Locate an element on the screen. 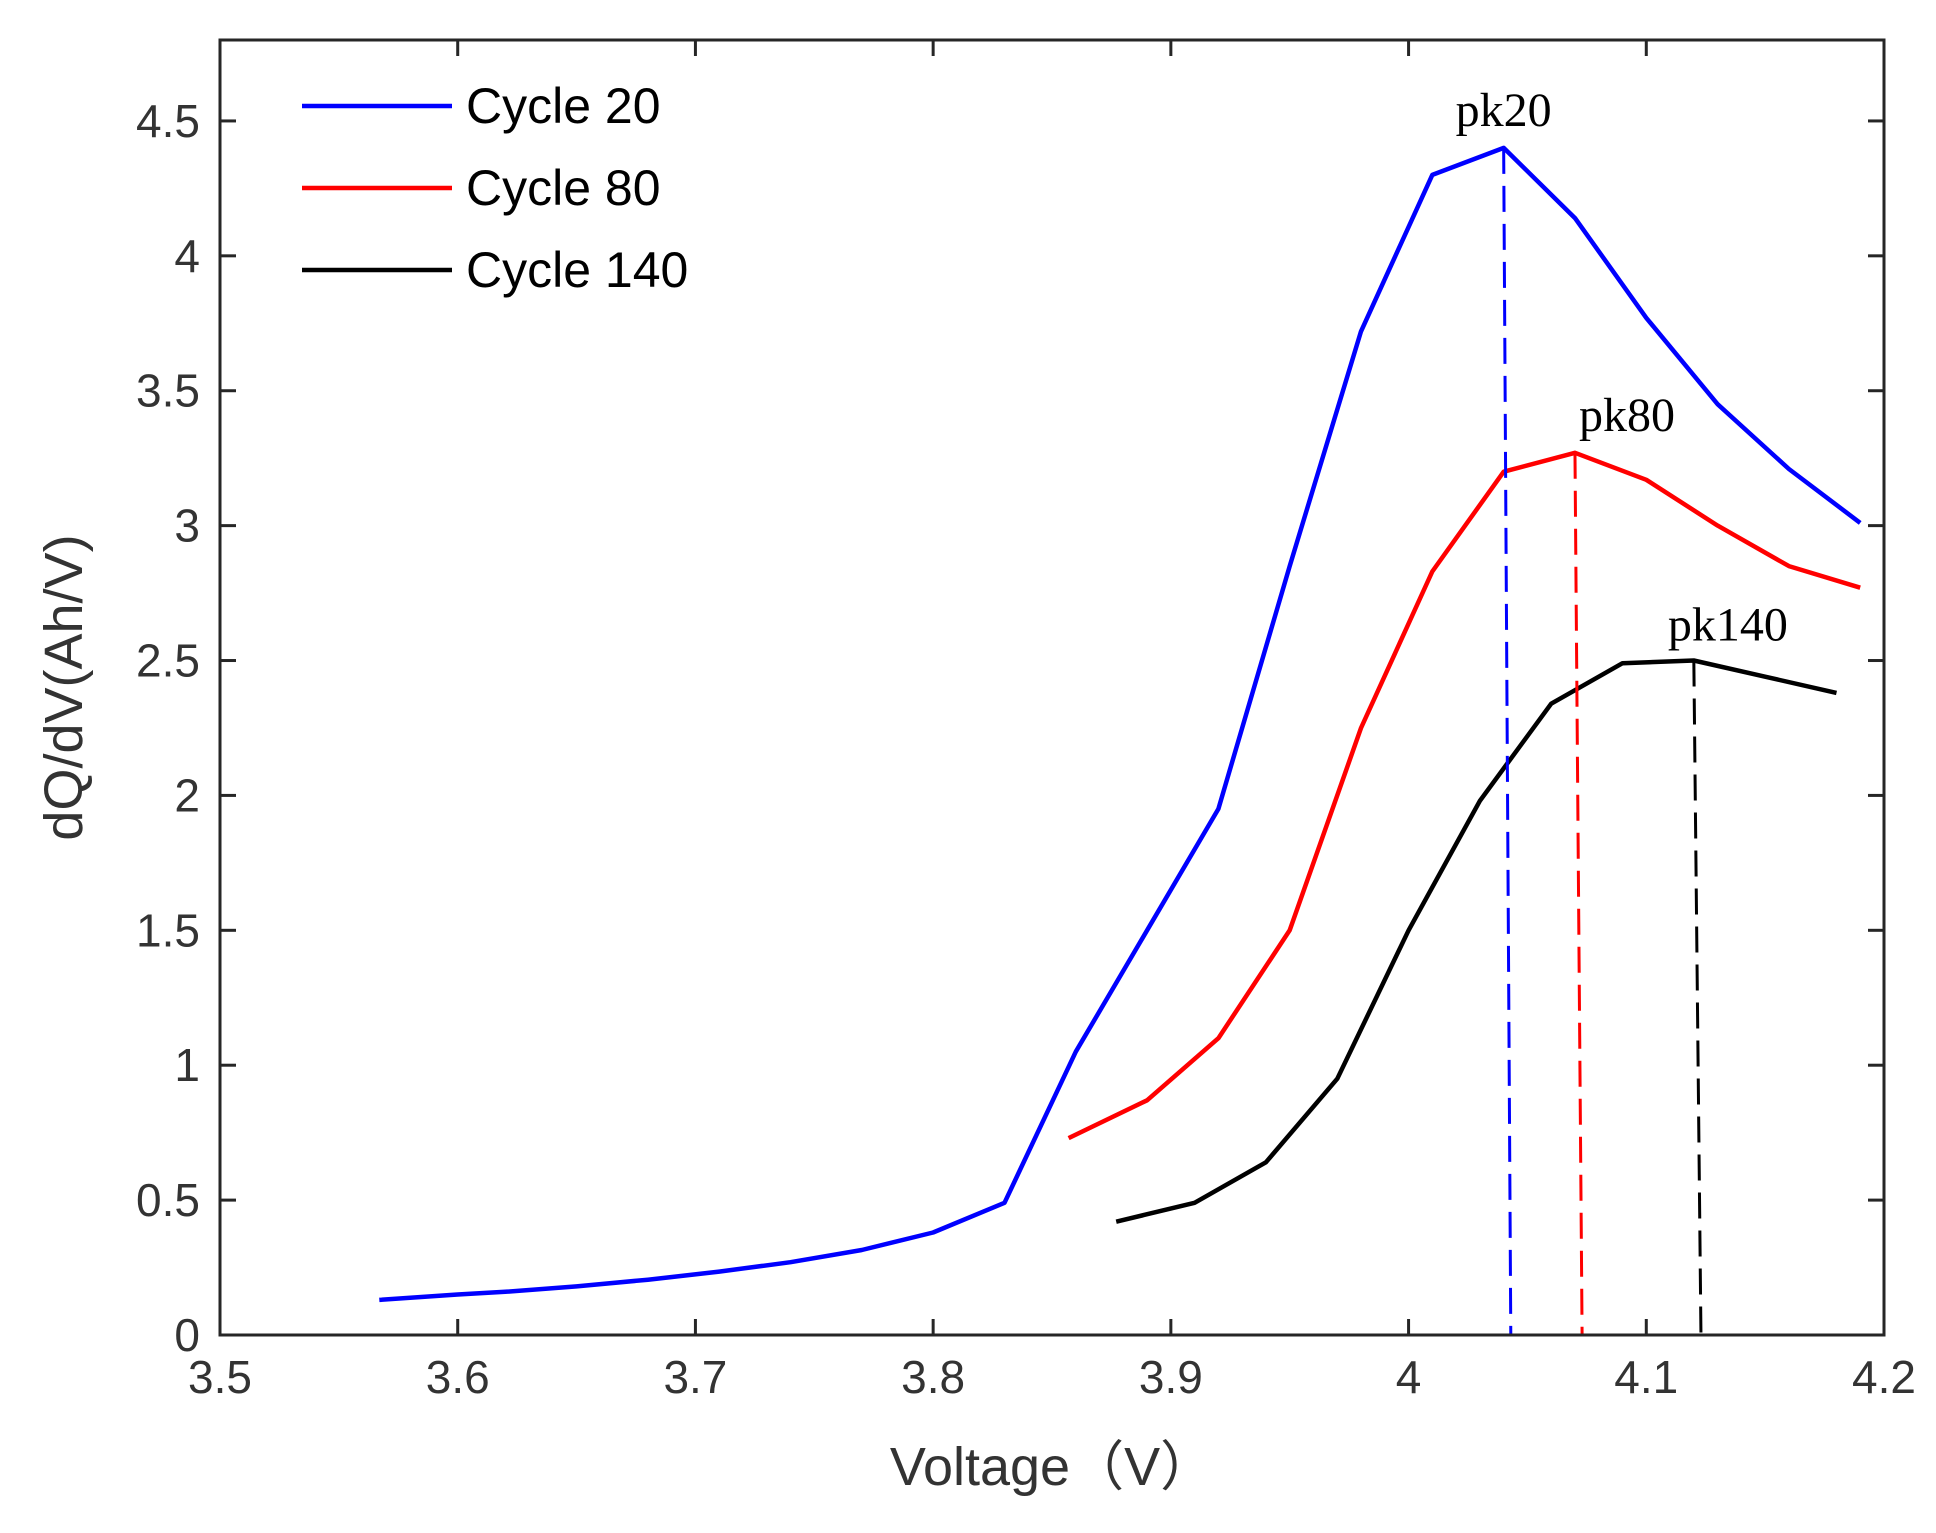 The image size is (1936, 1533). legend-label-2: Cycle 140 is located at coordinates (577, 270).